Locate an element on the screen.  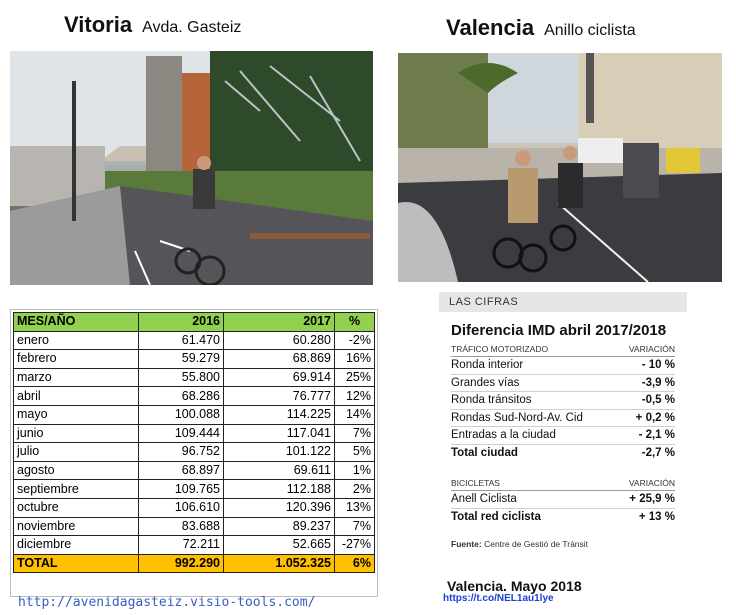
bici-row-label: Anell Ciclista is located at coordinates (484, 499).